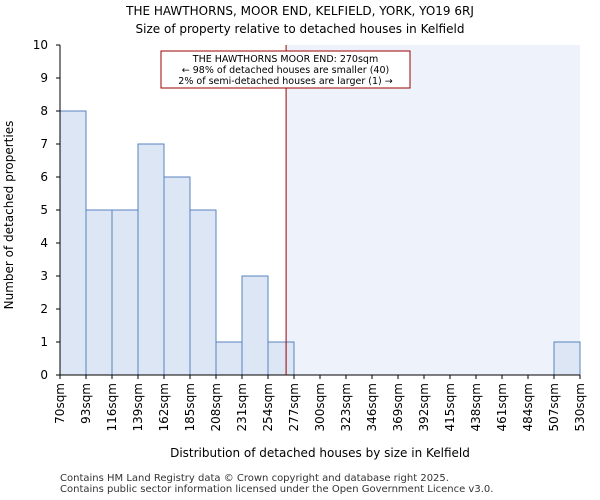  I want to click on bar-507sqm, so click(567, 358).